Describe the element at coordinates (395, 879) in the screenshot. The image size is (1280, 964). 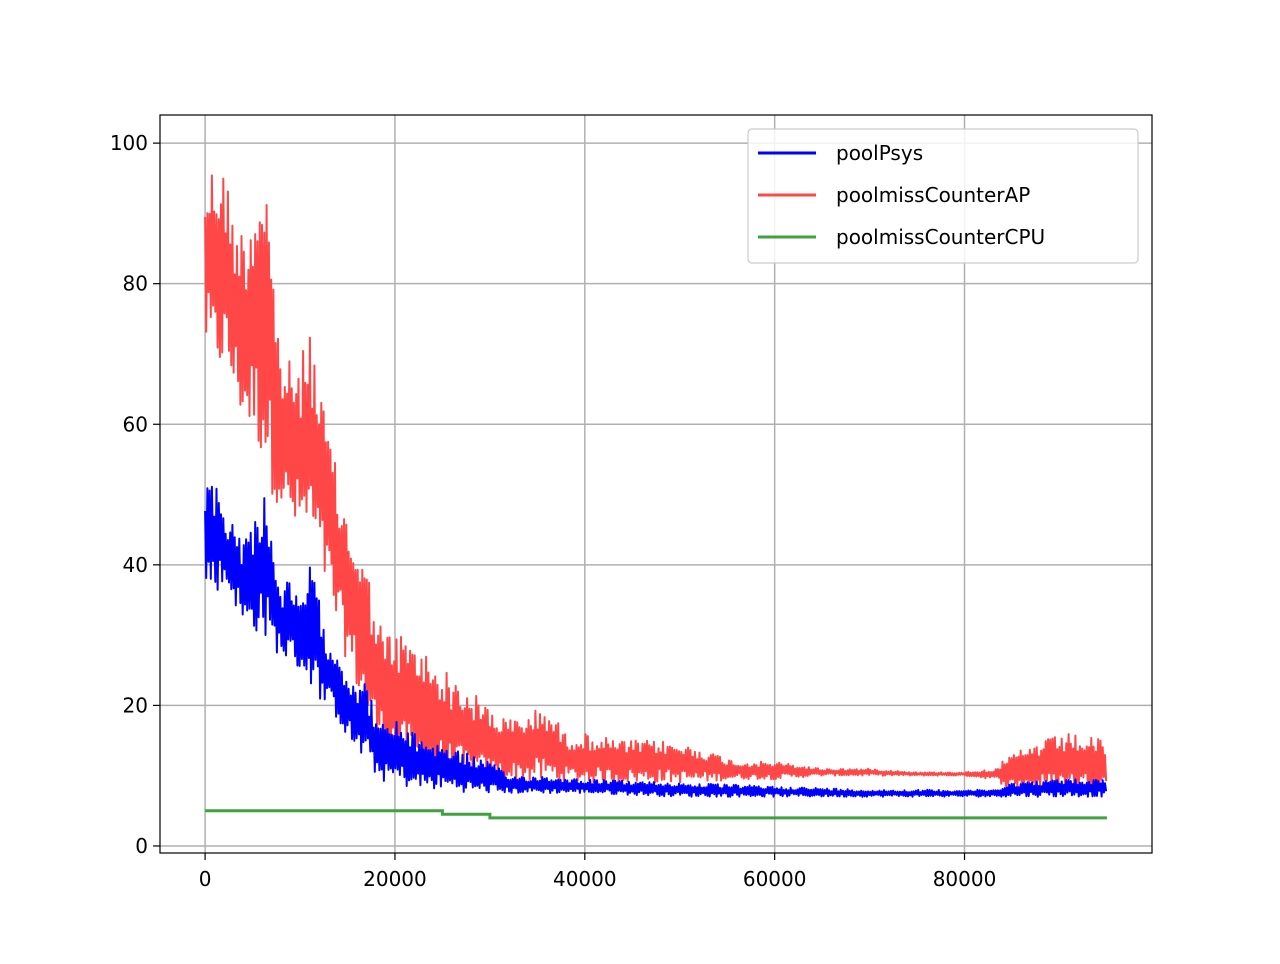
I see `x-tick-label: 20000` at that location.